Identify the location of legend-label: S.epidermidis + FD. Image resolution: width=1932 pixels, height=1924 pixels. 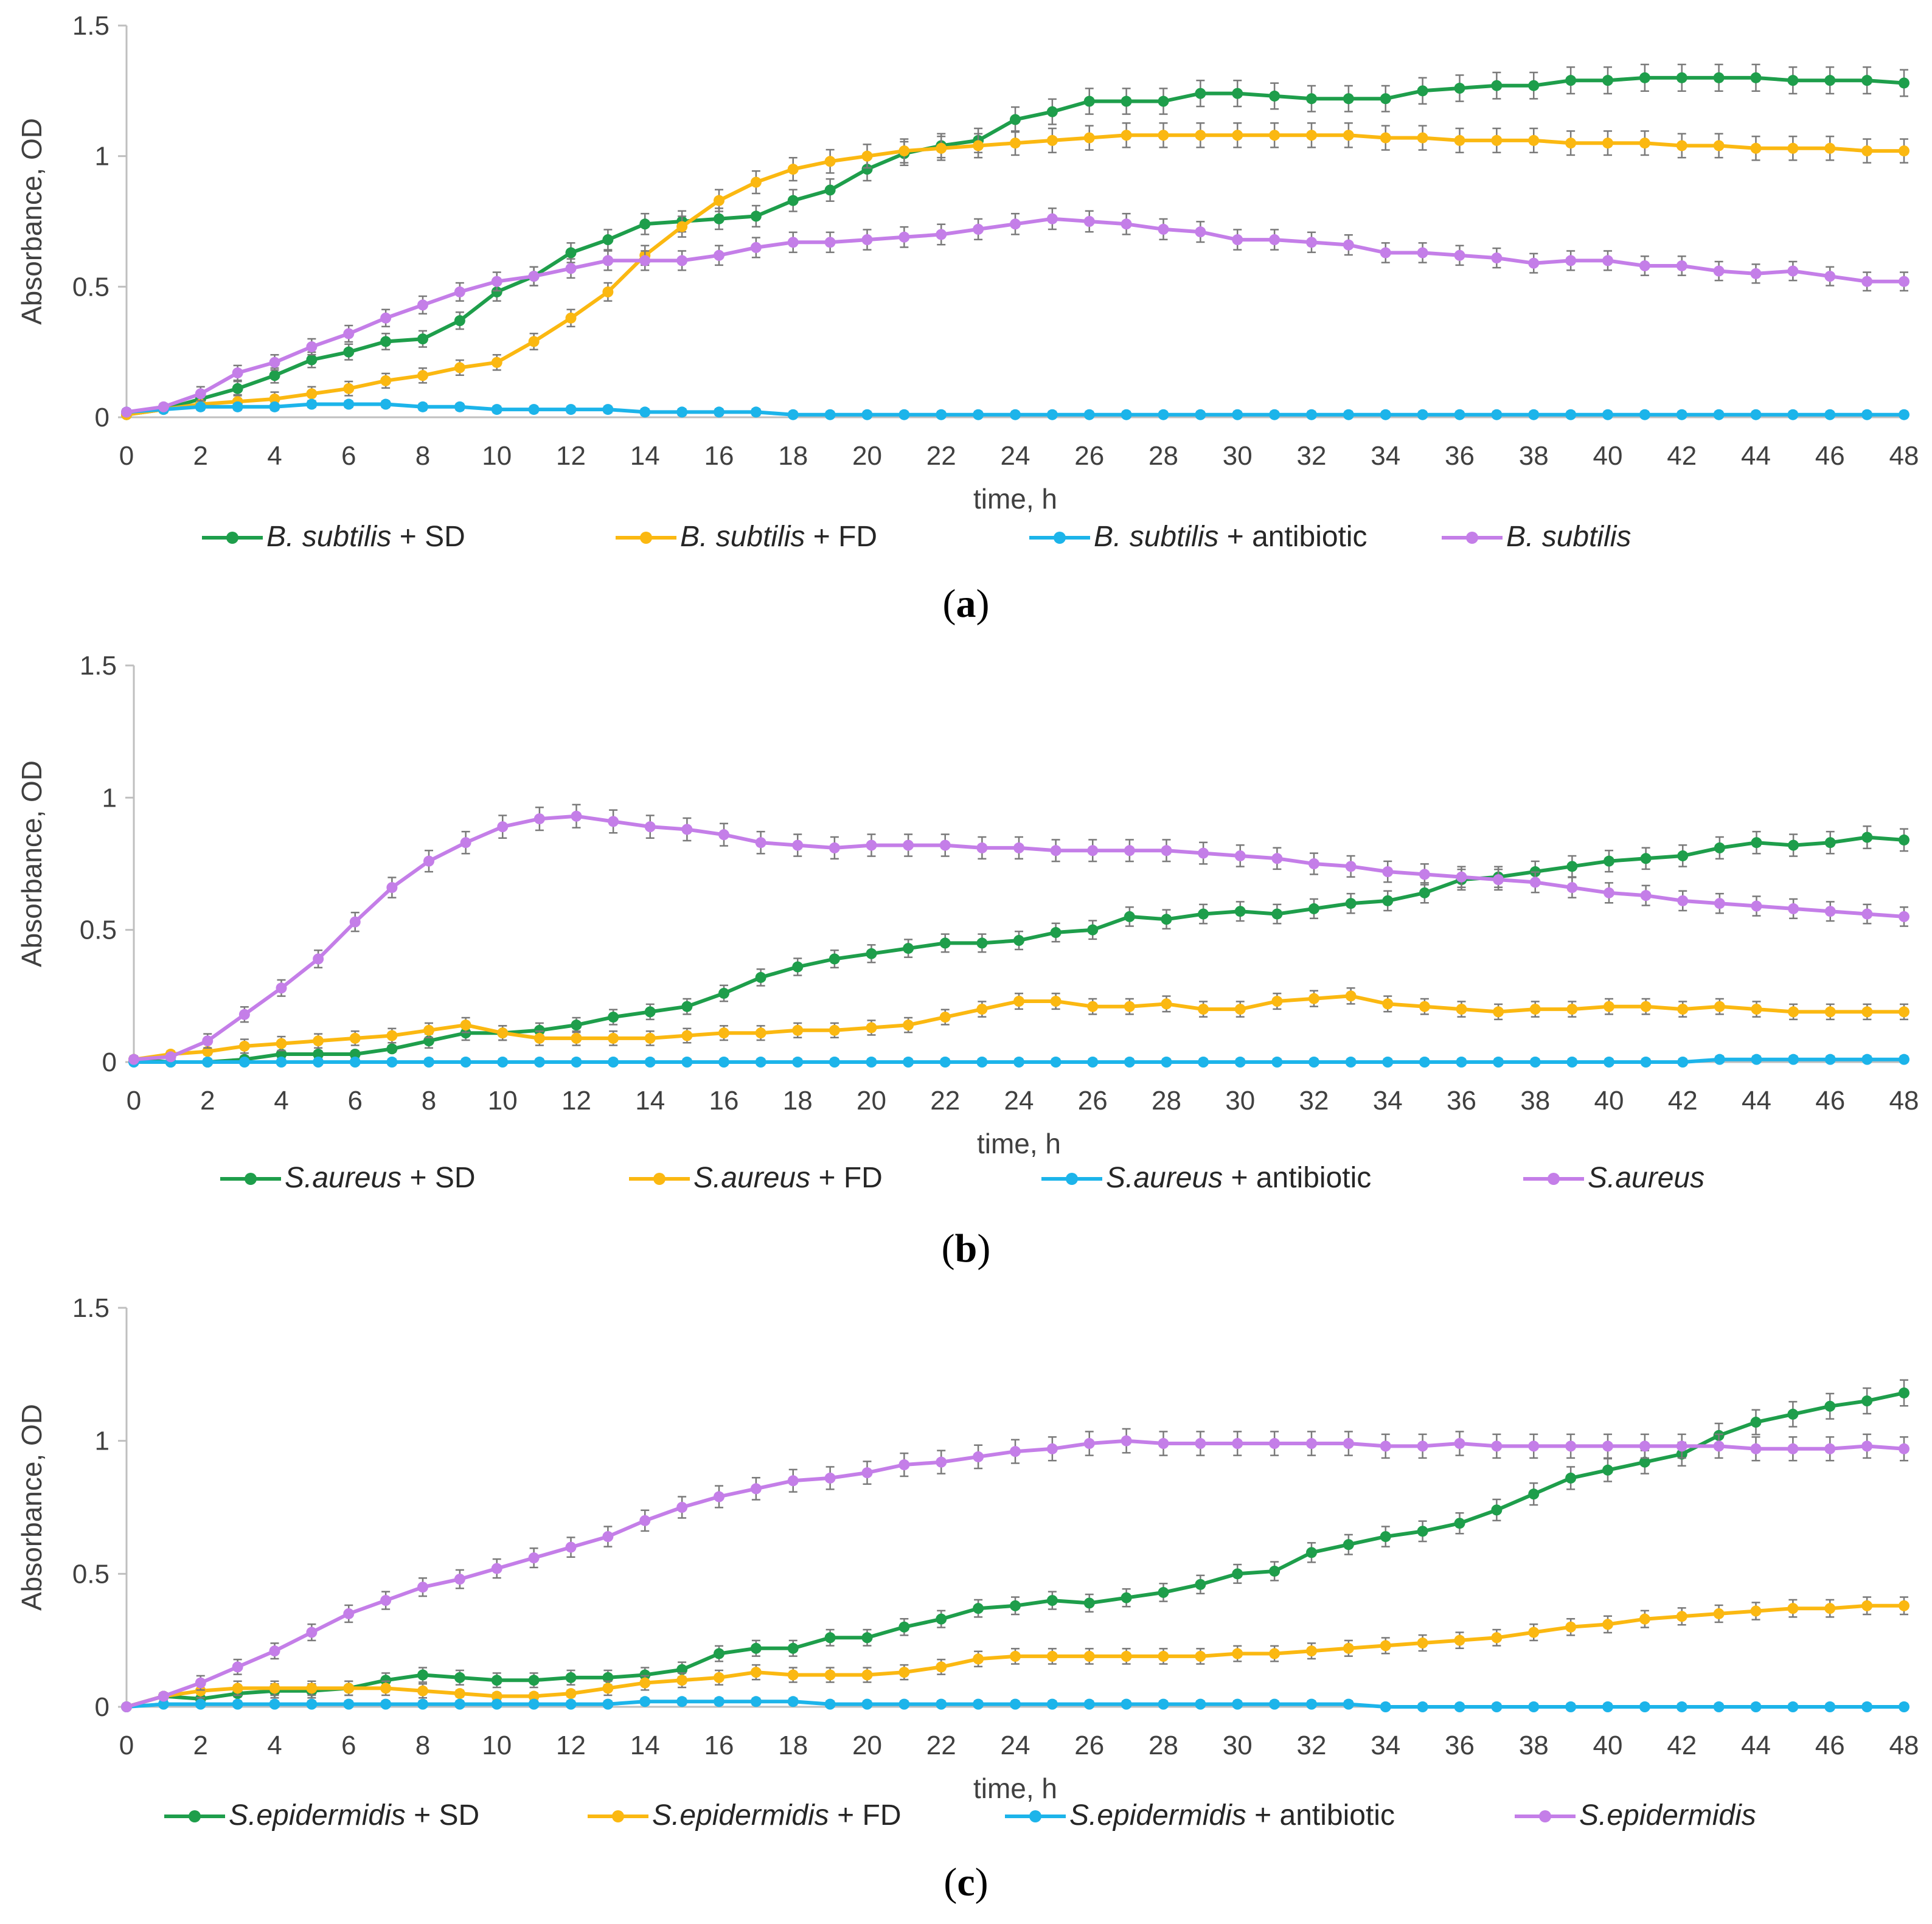
(776, 1815).